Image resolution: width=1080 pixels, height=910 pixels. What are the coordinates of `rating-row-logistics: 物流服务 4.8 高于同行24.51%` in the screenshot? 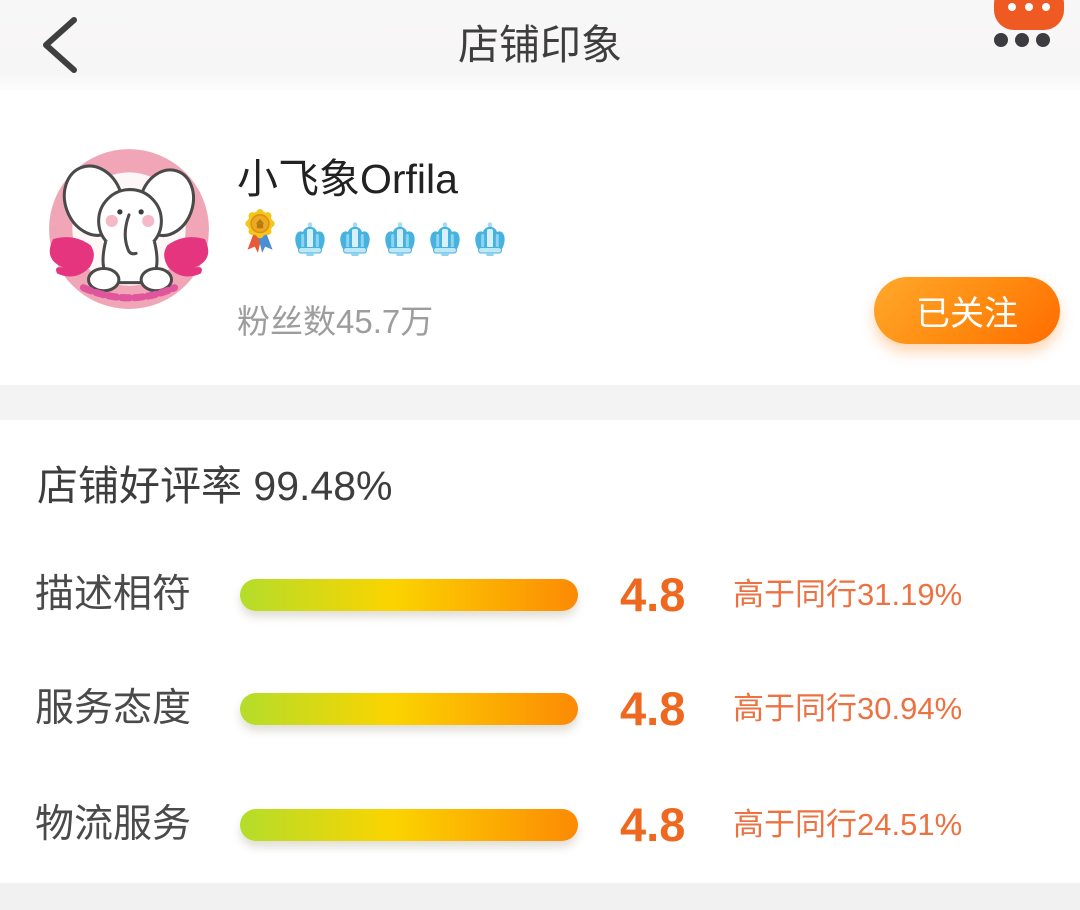 It's located at (540, 825).